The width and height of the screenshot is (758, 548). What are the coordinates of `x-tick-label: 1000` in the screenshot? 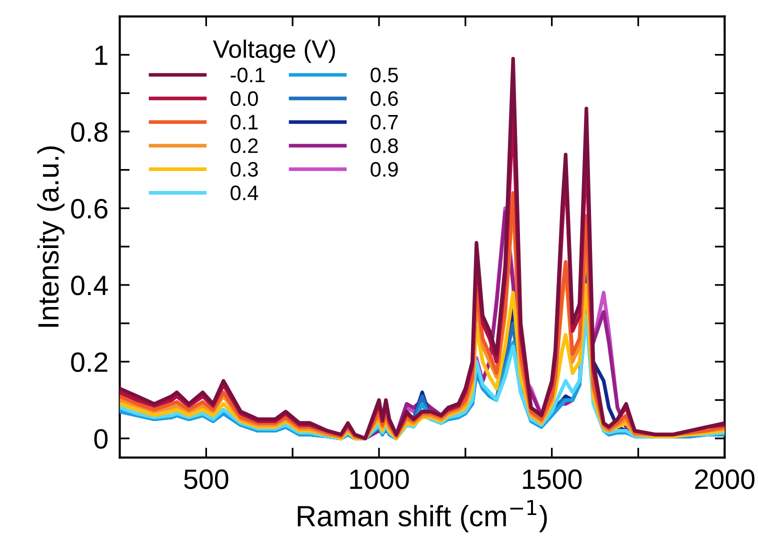 It's located at (379, 479).